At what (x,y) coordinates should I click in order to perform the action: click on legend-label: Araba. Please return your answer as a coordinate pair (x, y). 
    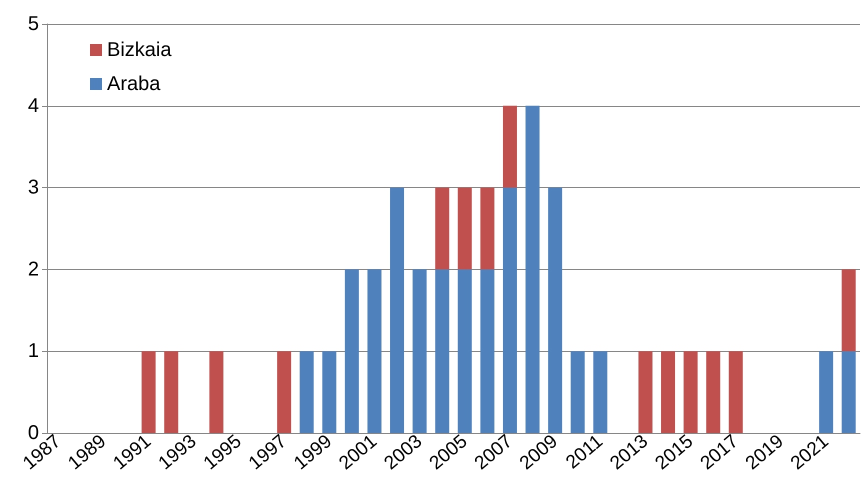
    Looking at the image, I should click on (134, 84).